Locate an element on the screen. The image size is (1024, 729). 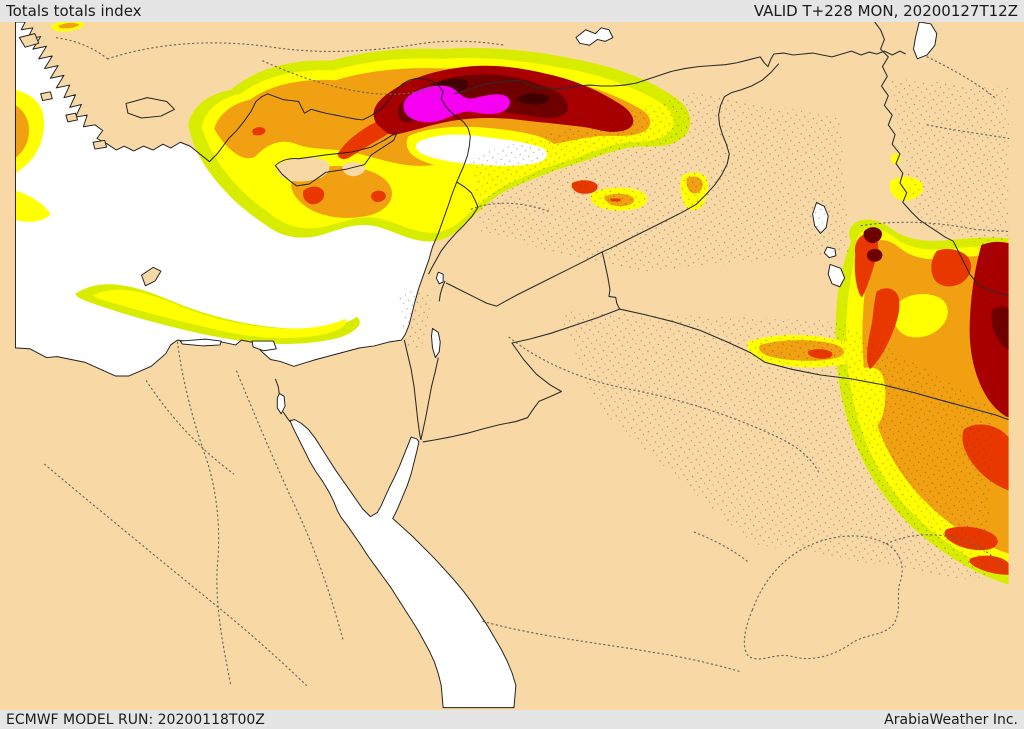
border-turkey-syria-iraq is located at coordinates (679, 72).